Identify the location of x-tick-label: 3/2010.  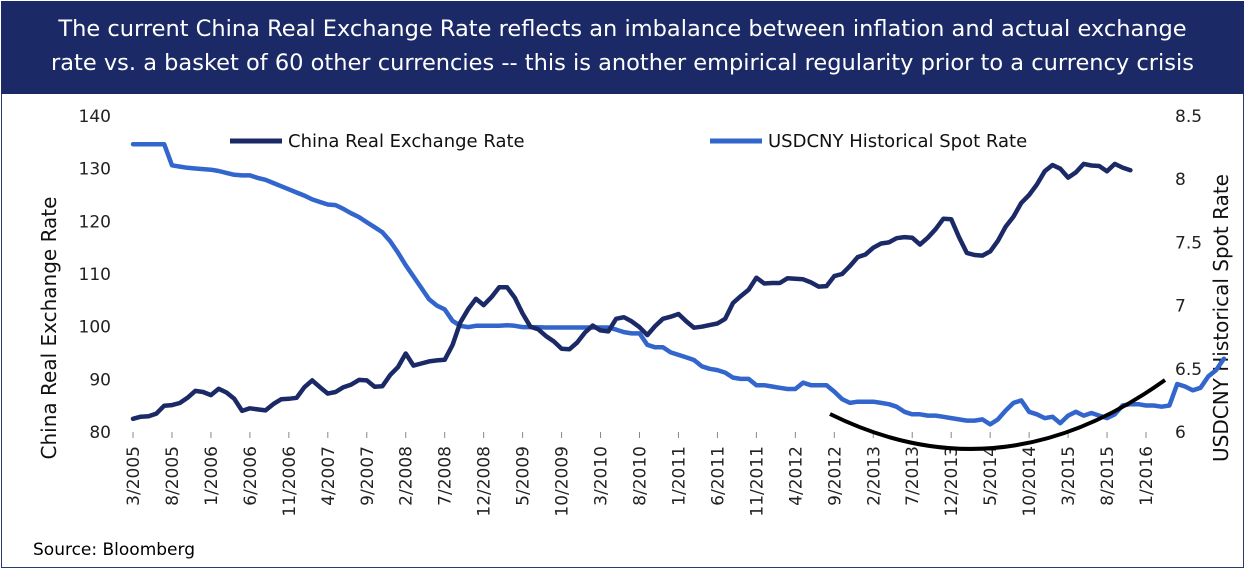
(602, 476).